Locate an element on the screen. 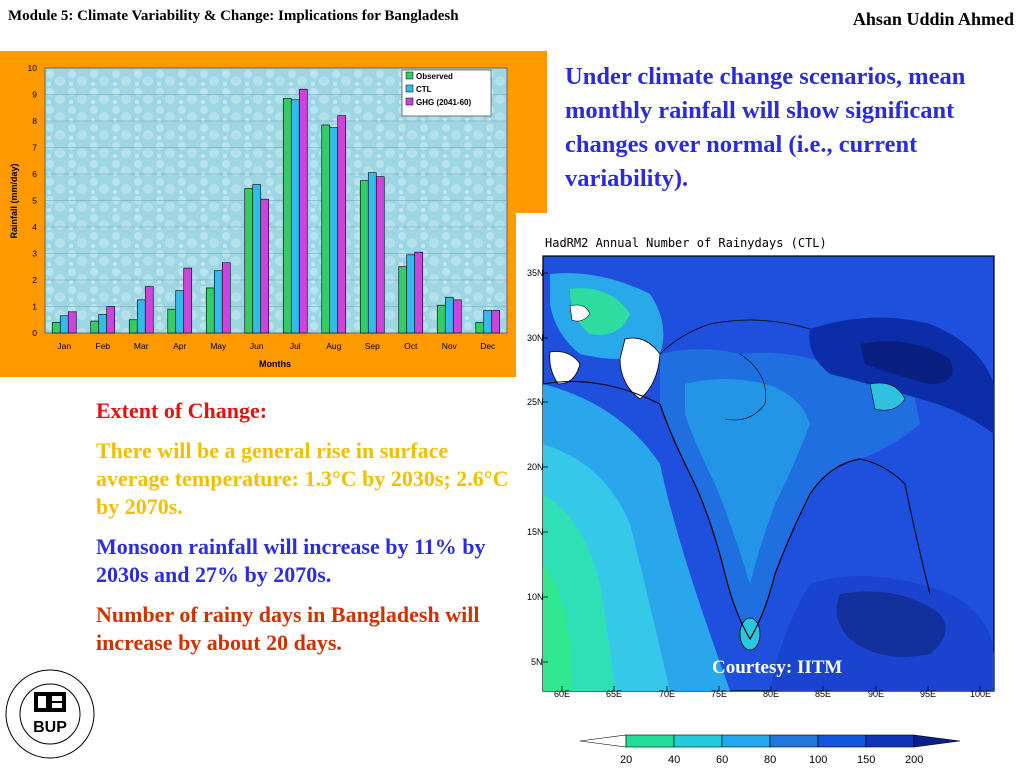  lon-label: 85E is located at coordinates (823, 694).